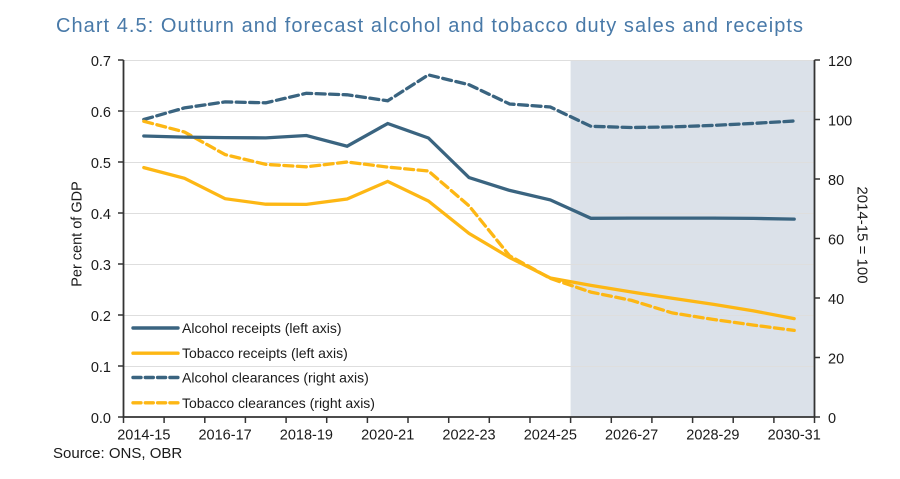 The width and height of the screenshot is (900, 479). Describe the element at coordinates (265, 353) in the screenshot. I see `svg-text: Tobacco receipts (left axis)` at that location.